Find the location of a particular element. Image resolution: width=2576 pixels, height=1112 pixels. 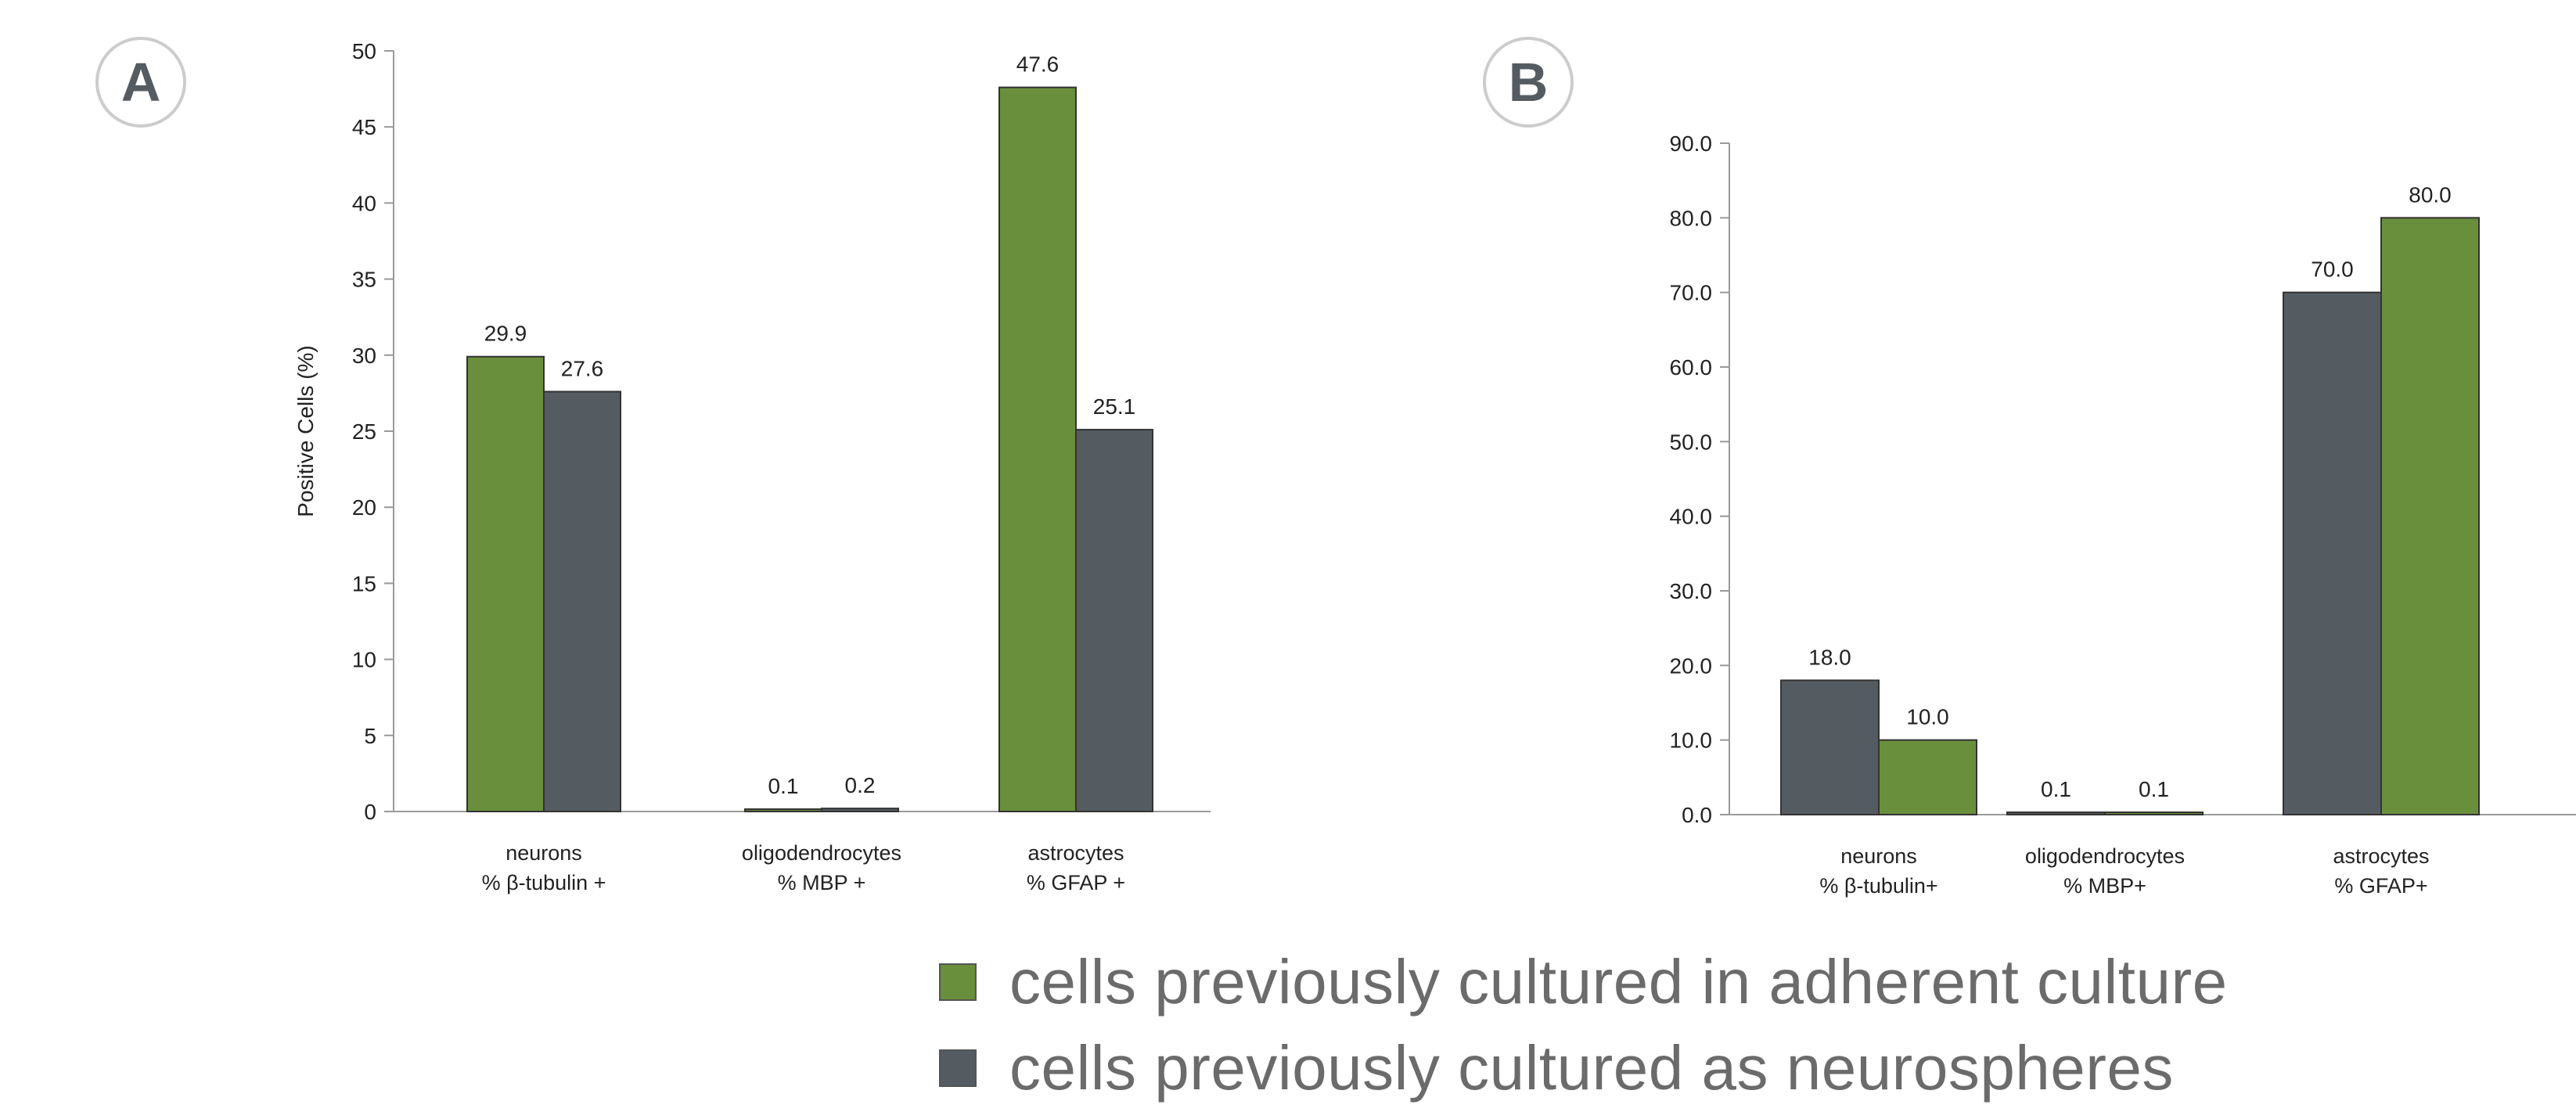

y-tick-label: 0.0 is located at coordinates (1697, 815).